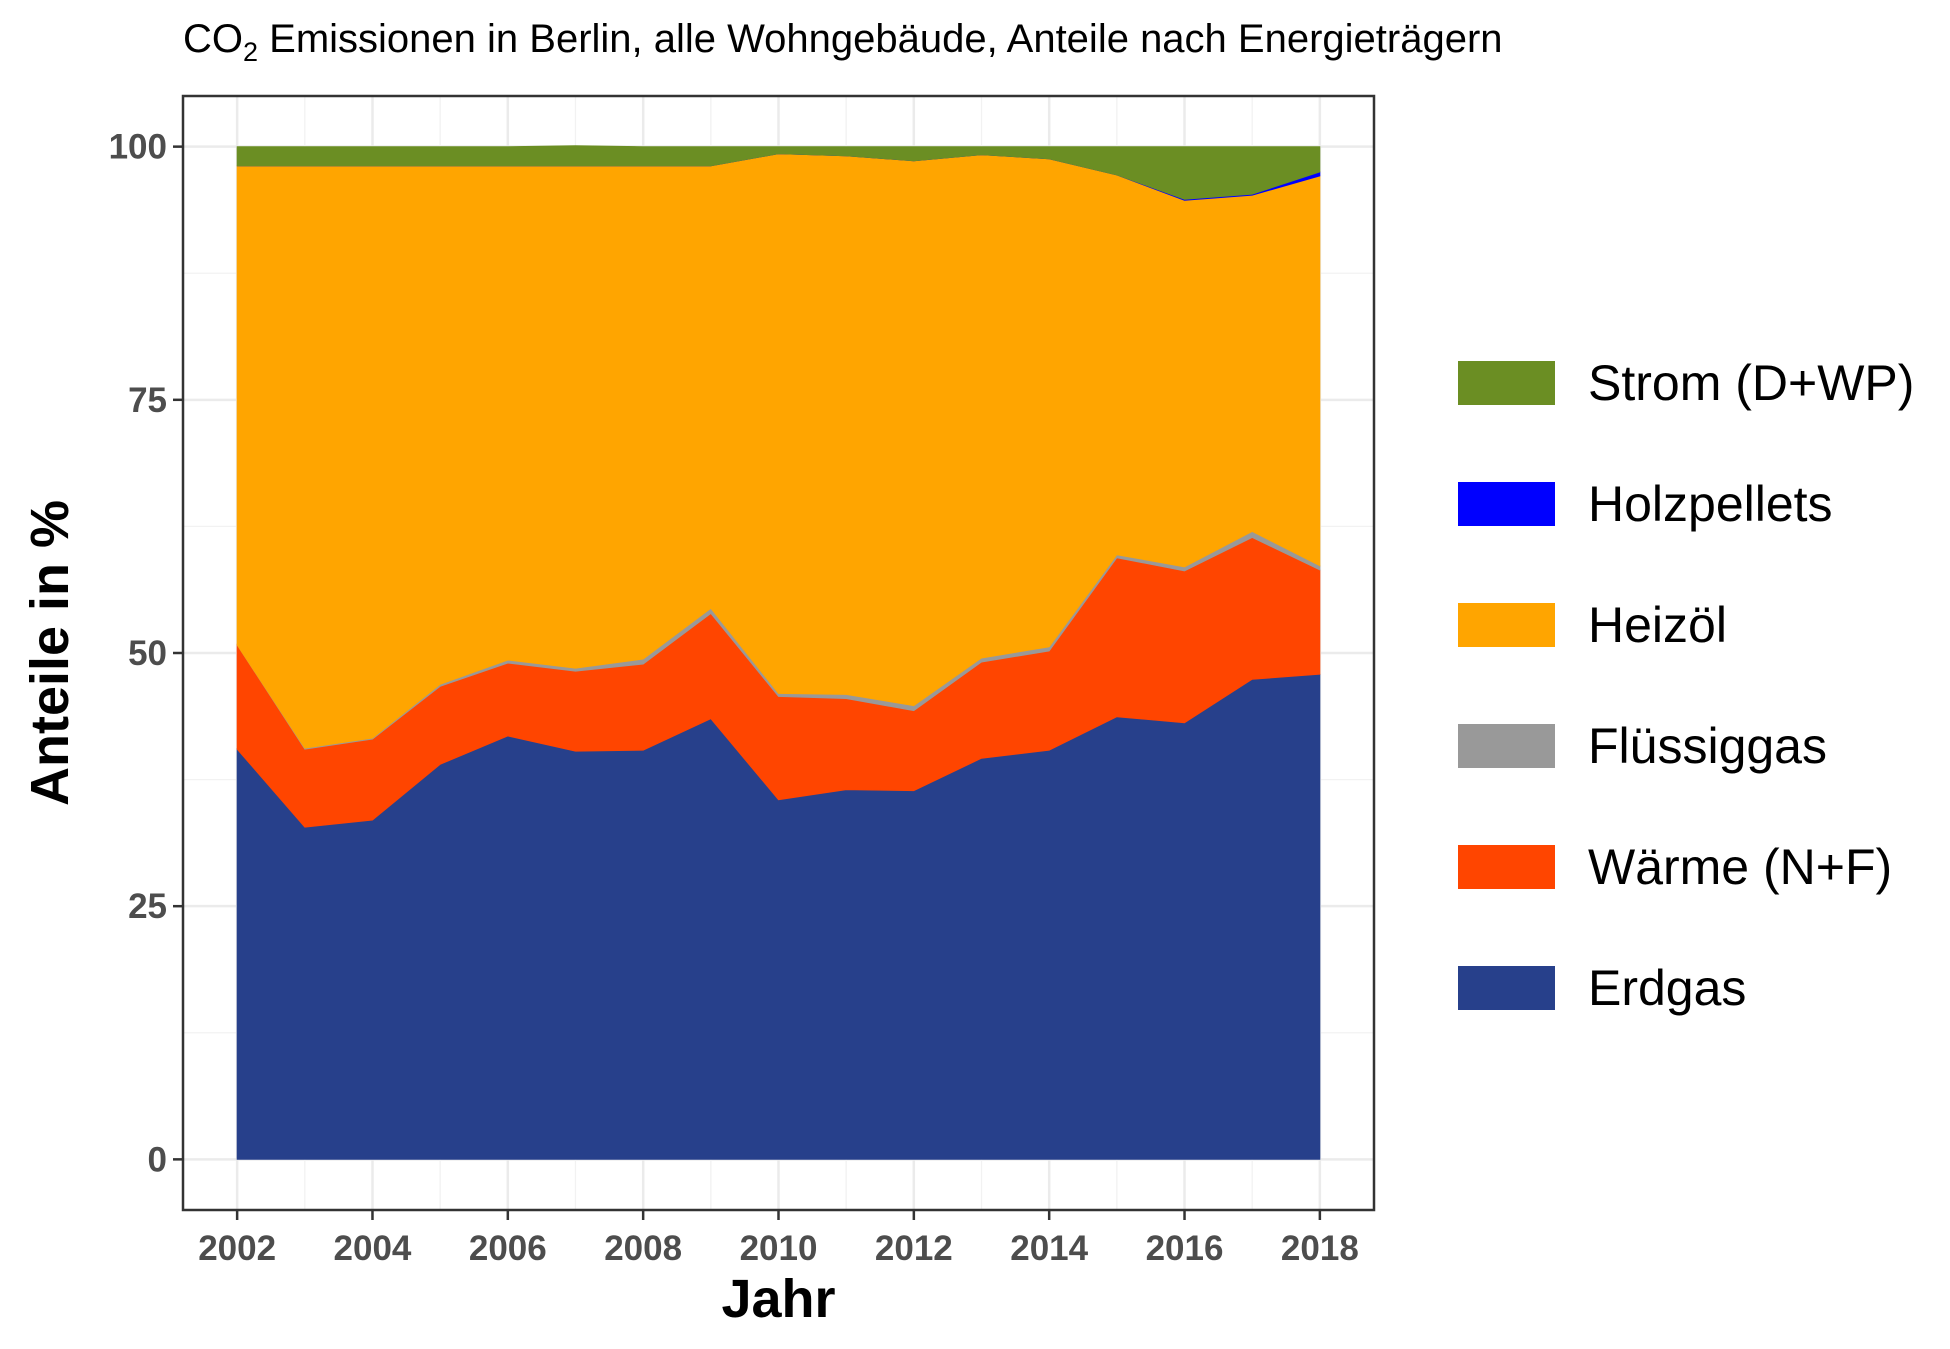 This screenshot has height=1349, width=1950. Describe the element at coordinates (147, 906) in the screenshot. I see `y-tick-label: 25` at that location.